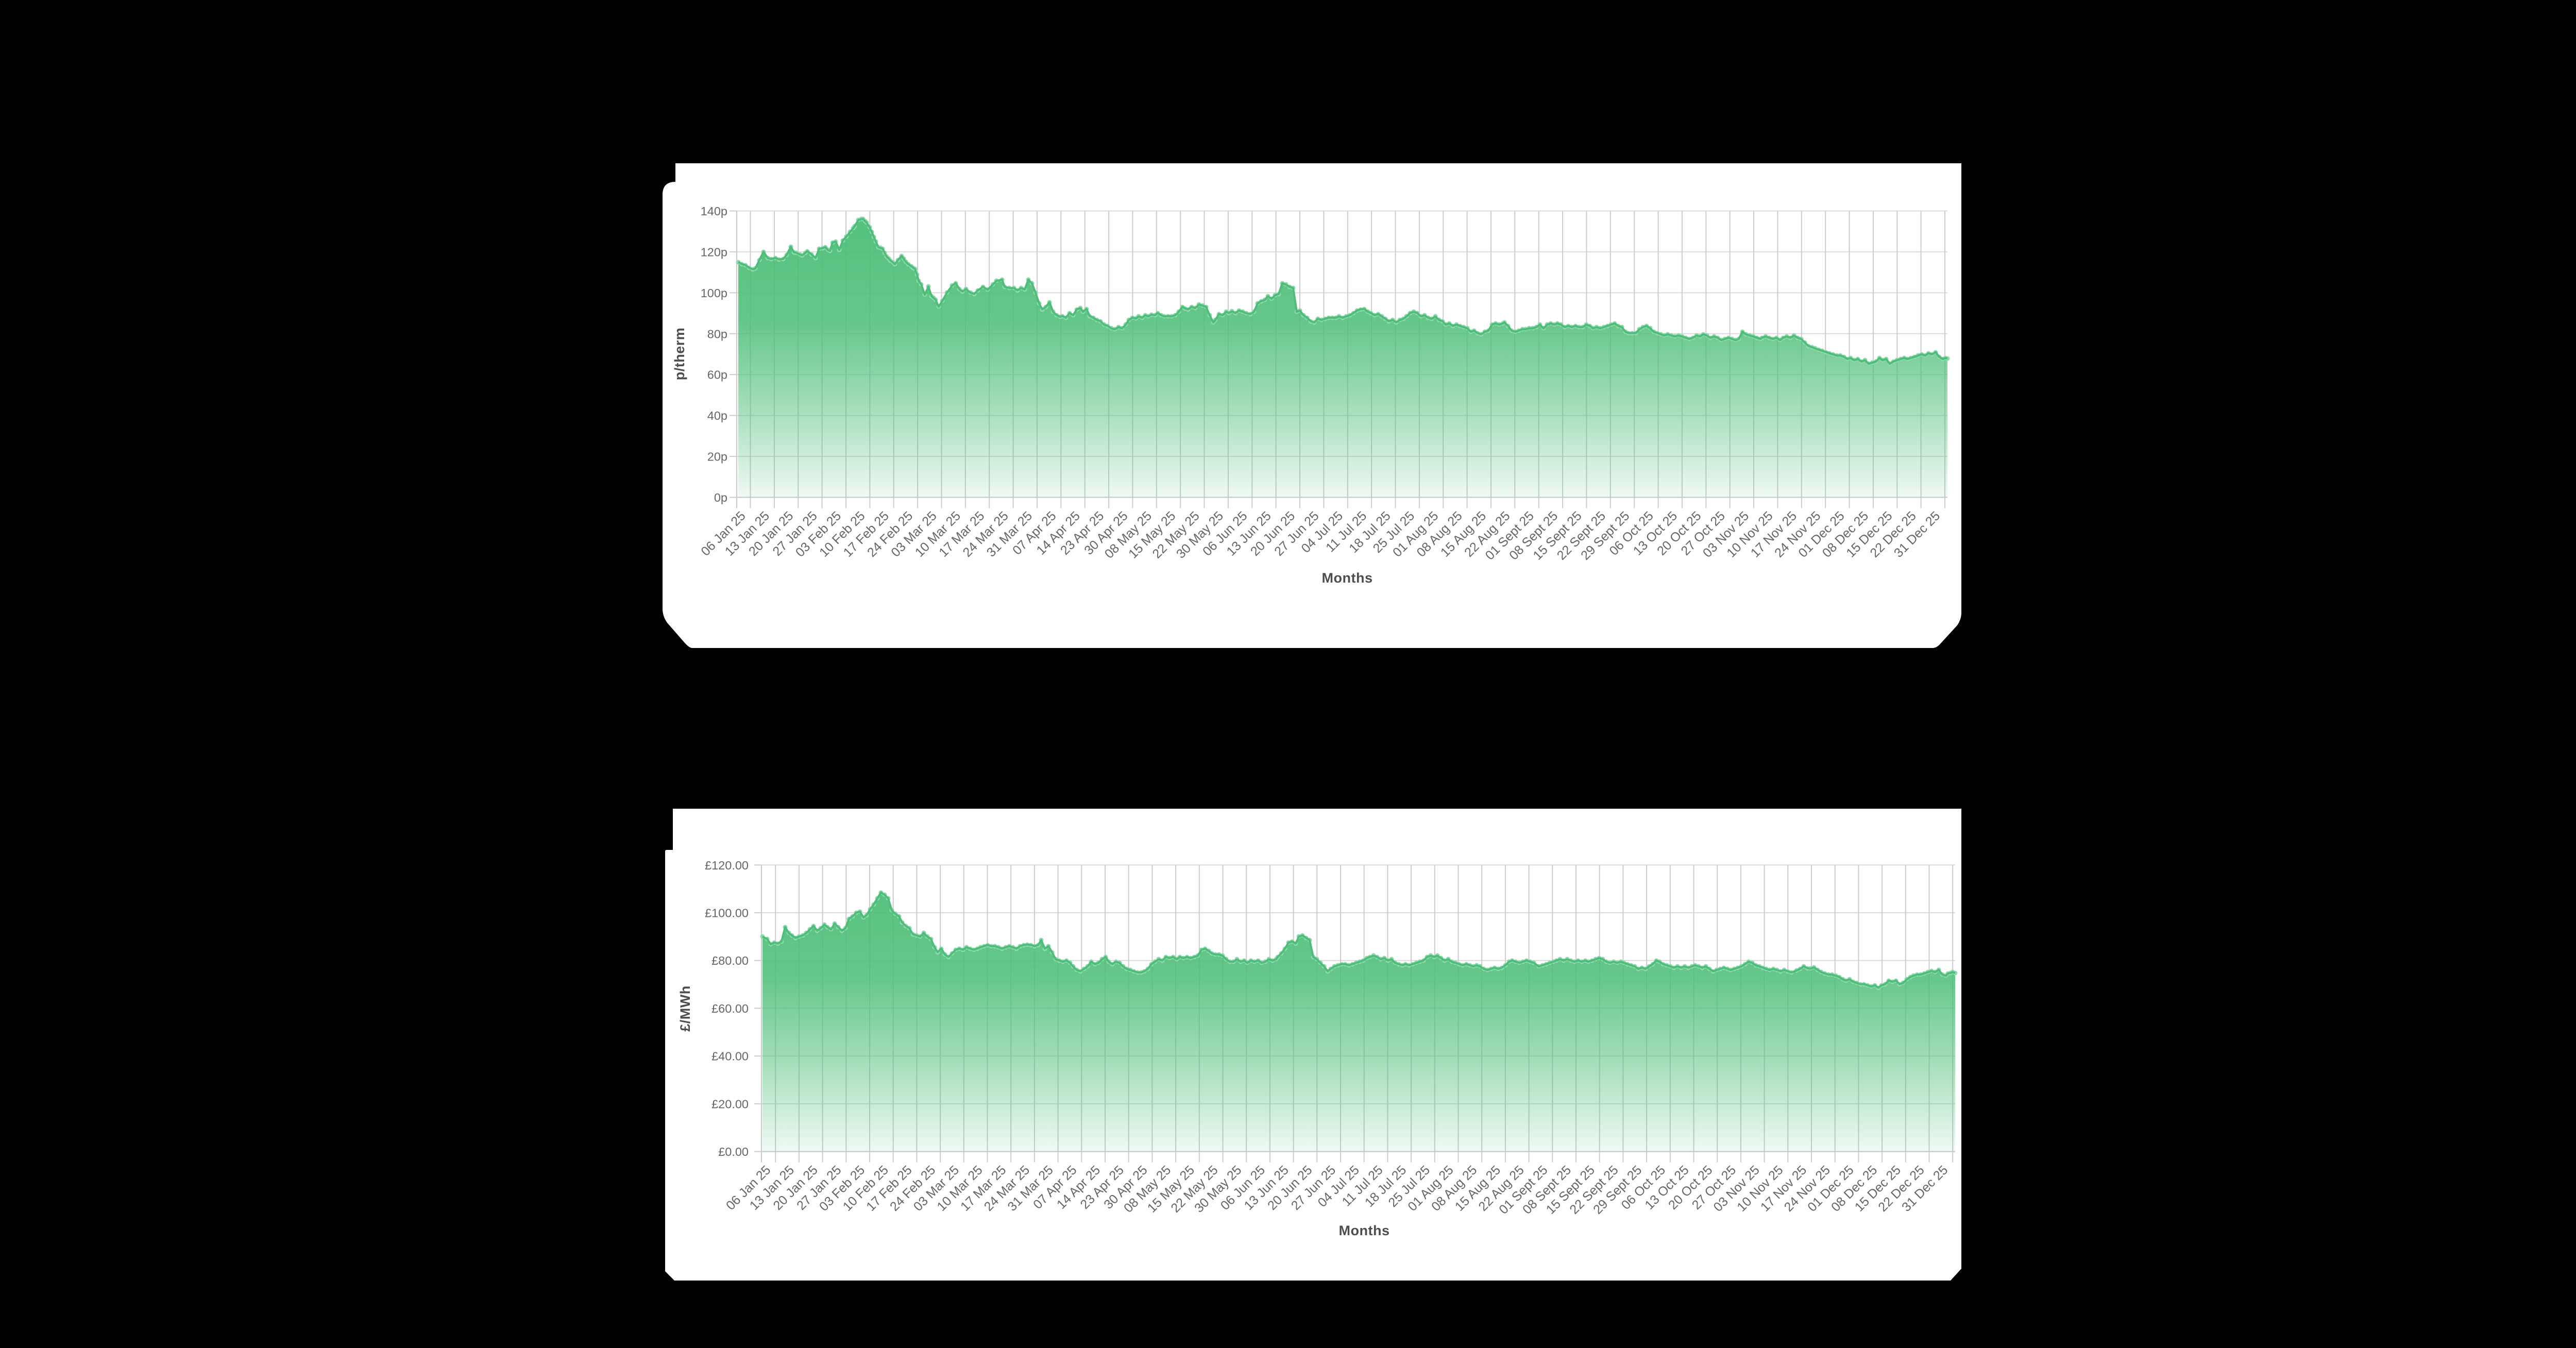 This screenshot has height=1348, width=2576. I want to click on svg-text: 60p, so click(717, 375).